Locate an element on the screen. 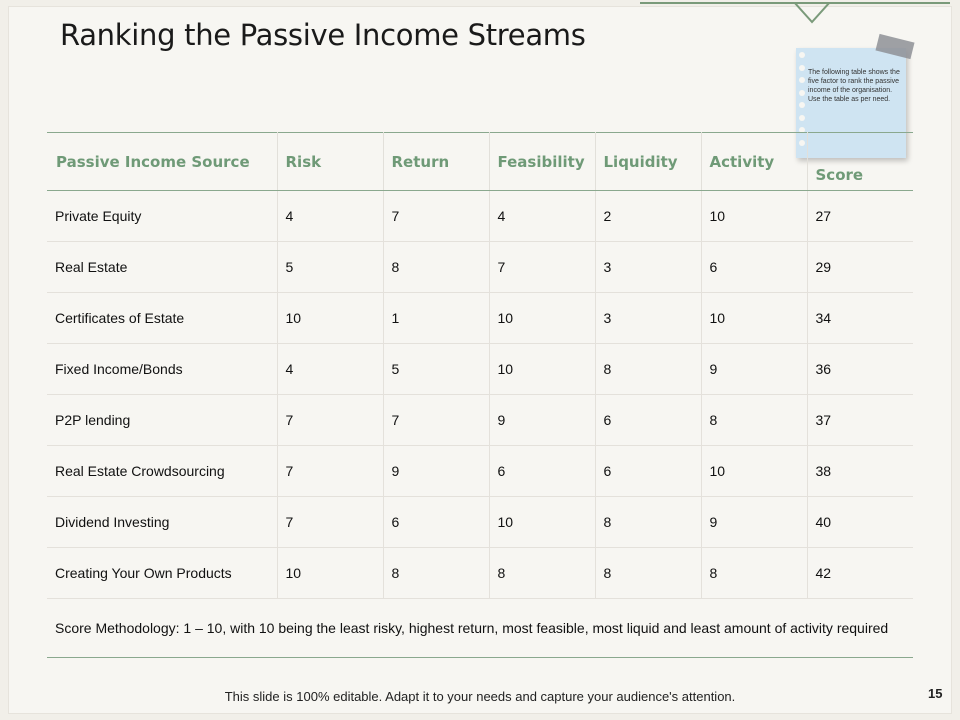 The height and width of the screenshot is (720, 960). cell-feasibility: 4 is located at coordinates (542, 216).